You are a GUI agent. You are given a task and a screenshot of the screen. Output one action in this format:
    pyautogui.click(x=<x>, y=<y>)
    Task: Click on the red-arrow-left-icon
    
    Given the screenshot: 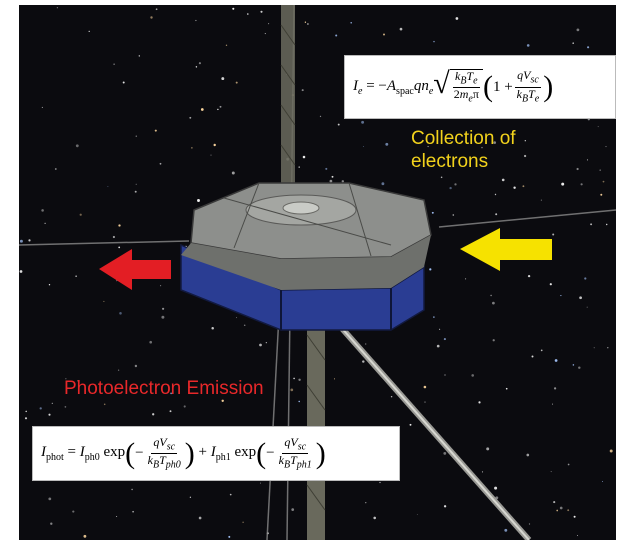 What is the action you would take?
    pyautogui.click(x=135, y=269)
    